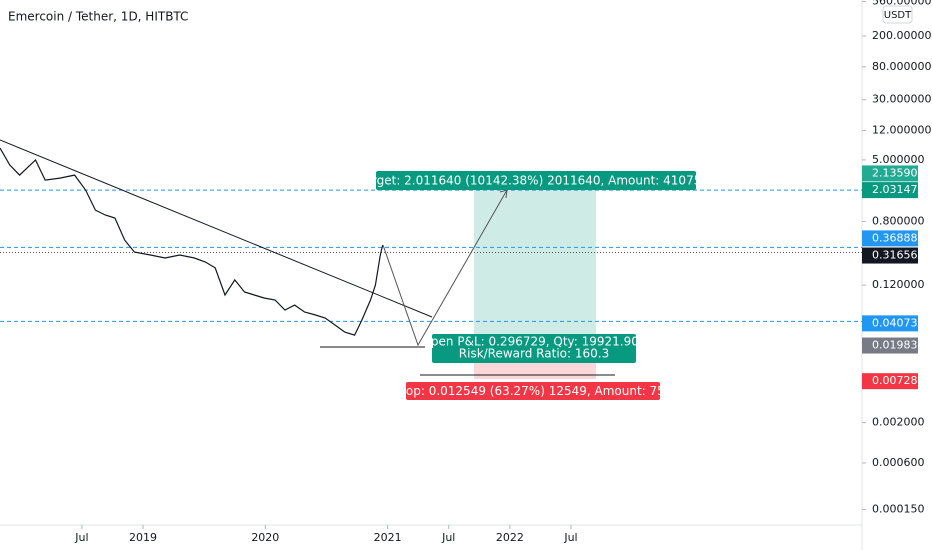 The width and height of the screenshot is (932, 550). Describe the element at coordinates (898, 322) in the screenshot. I see `price-label: 0.040739` at that location.